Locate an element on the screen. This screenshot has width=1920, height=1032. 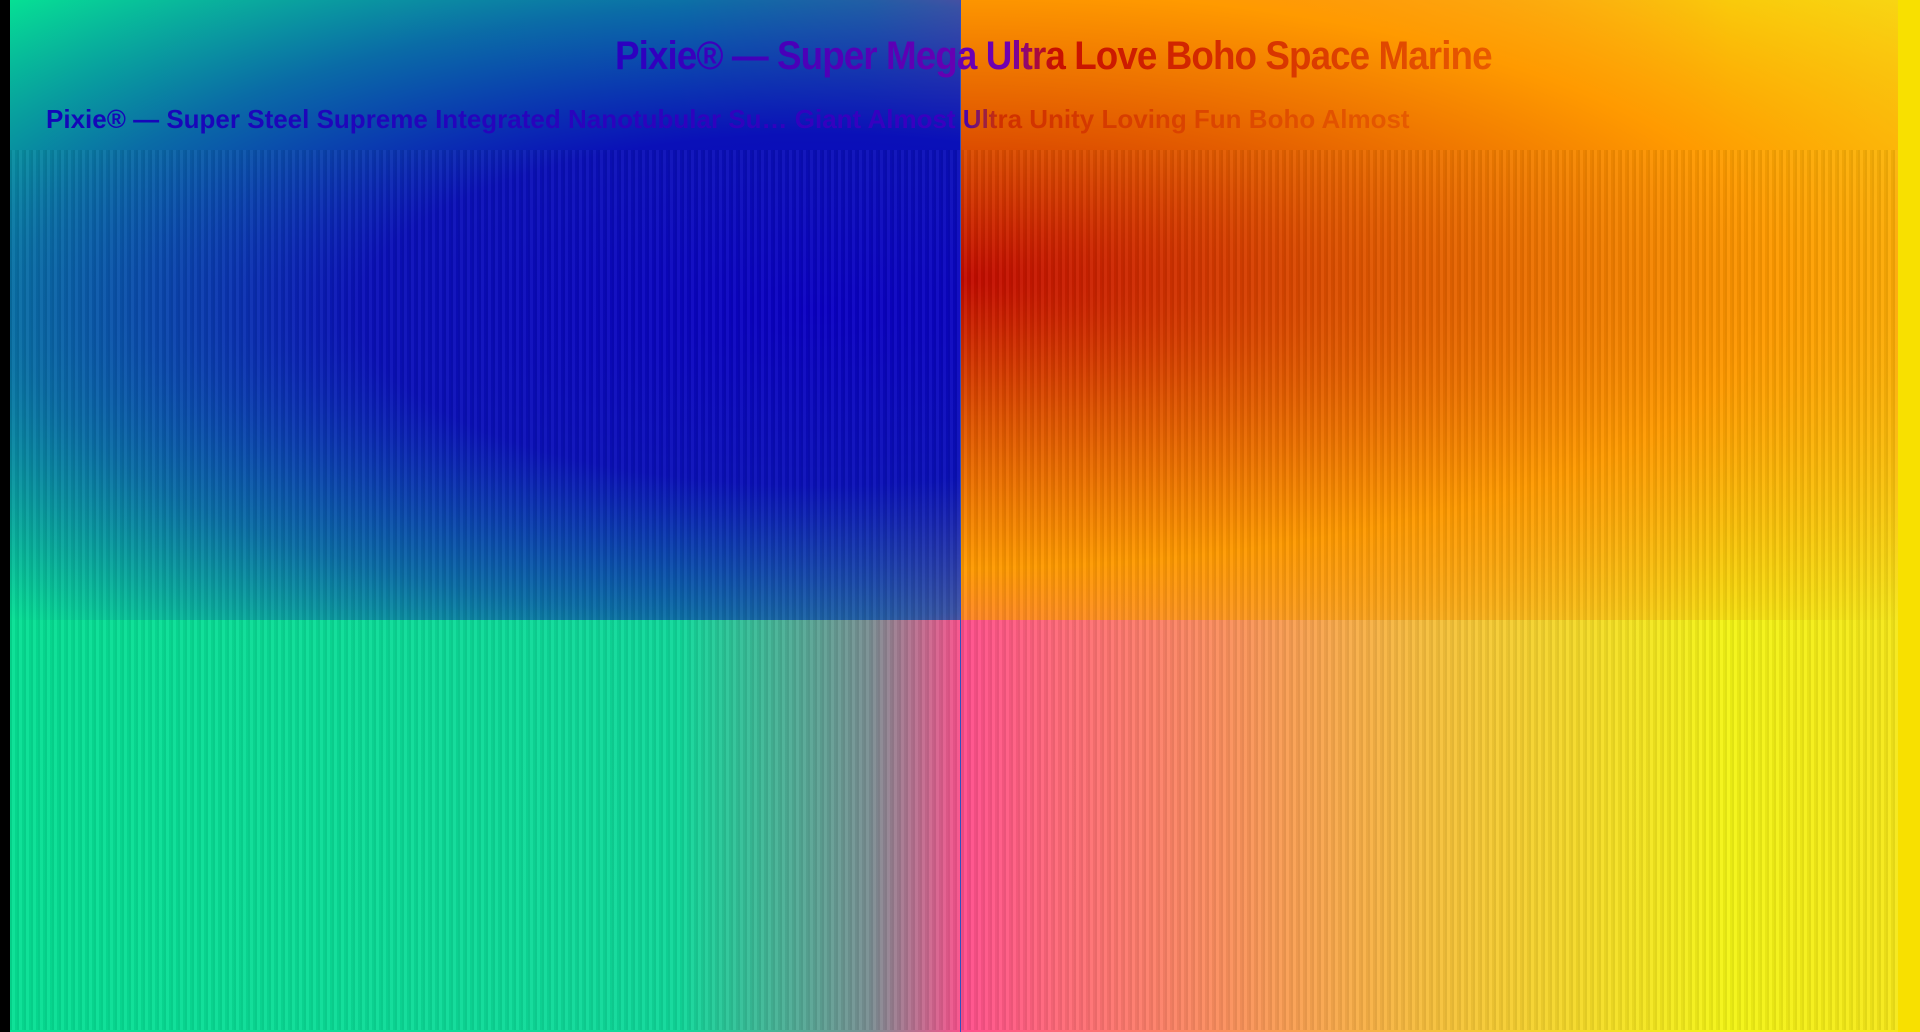
center-divider is located at coordinates (960, 516).